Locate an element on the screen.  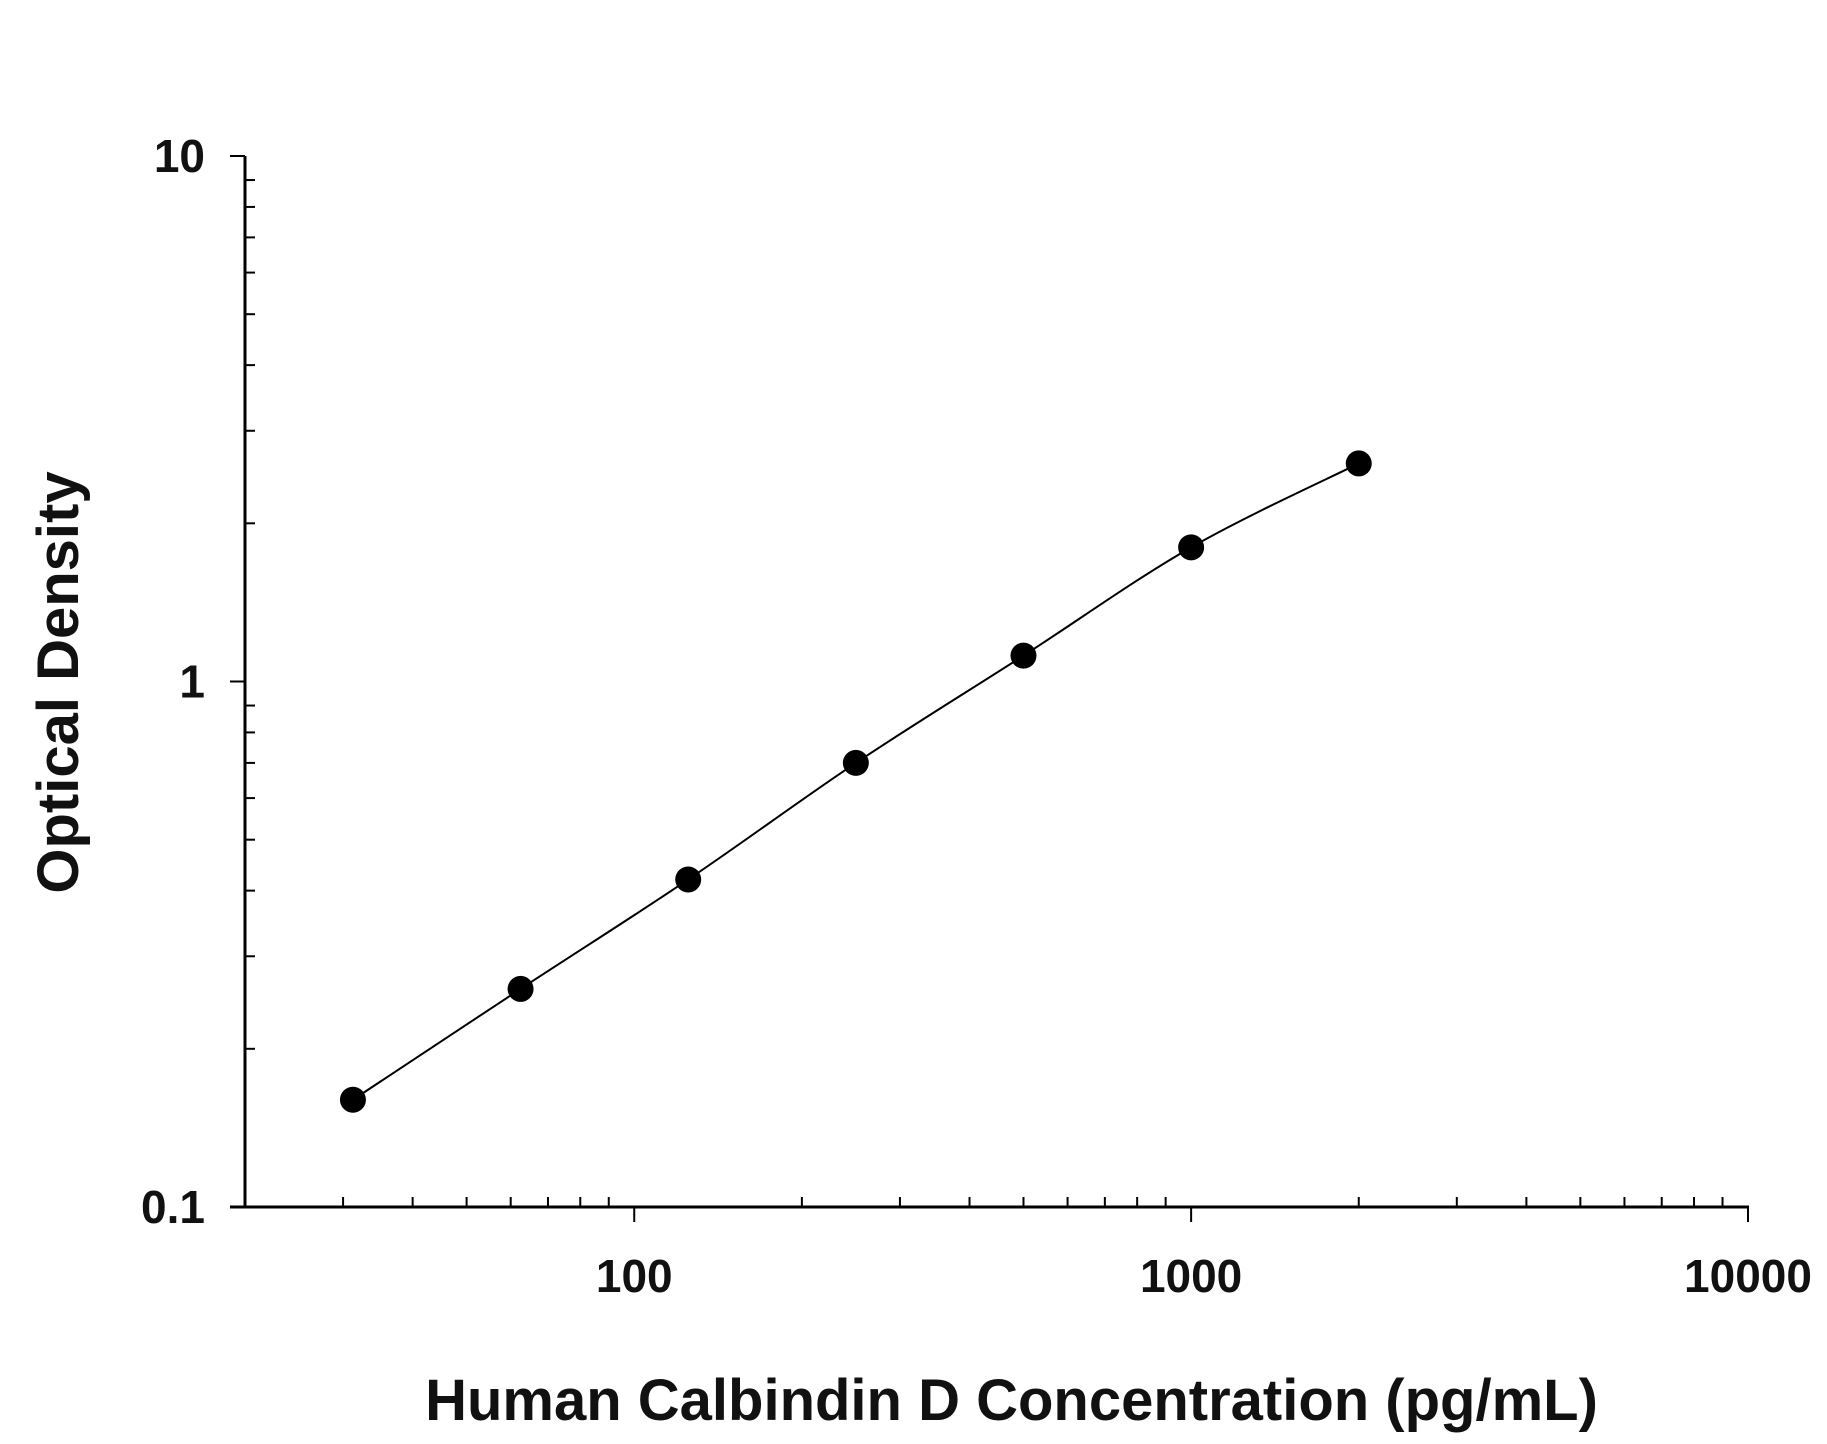
y-tick-labels: 10 1 0.1 is located at coordinates (173, 681).